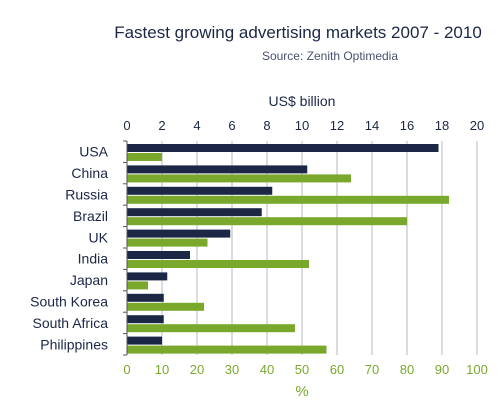 This screenshot has height=402, width=500. What do you see at coordinates (93, 259) in the screenshot?
I see `category-label: India` at bounding box center [93, 259].